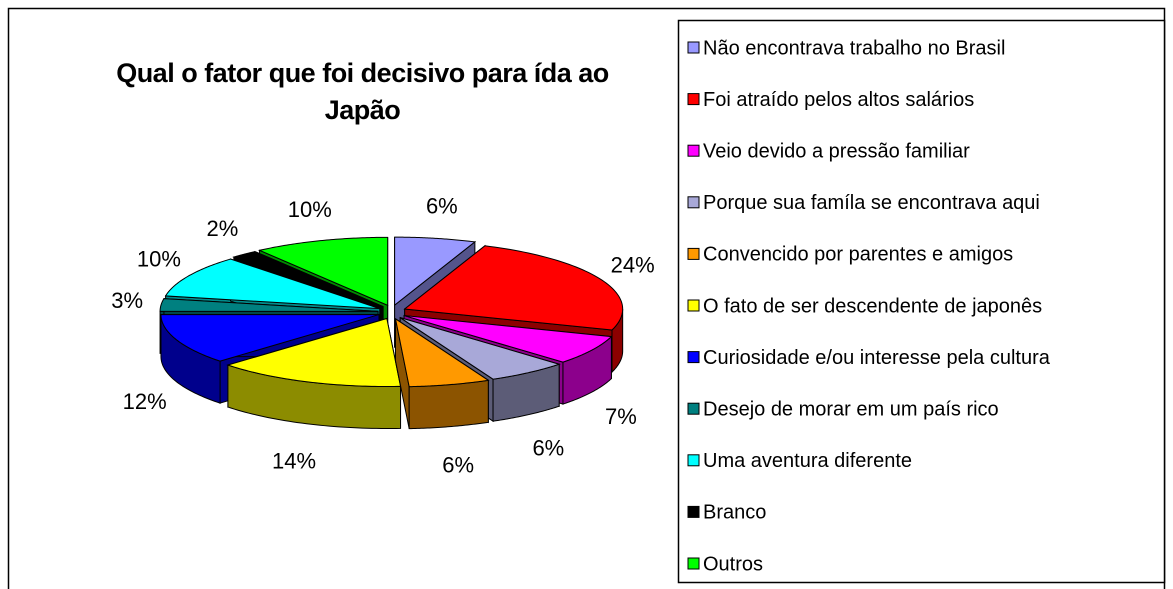 This screenshot has width=1173, height=589. Describe the element at coordinates (448, 404) in the screenshot. I see `slice-side` at that location.